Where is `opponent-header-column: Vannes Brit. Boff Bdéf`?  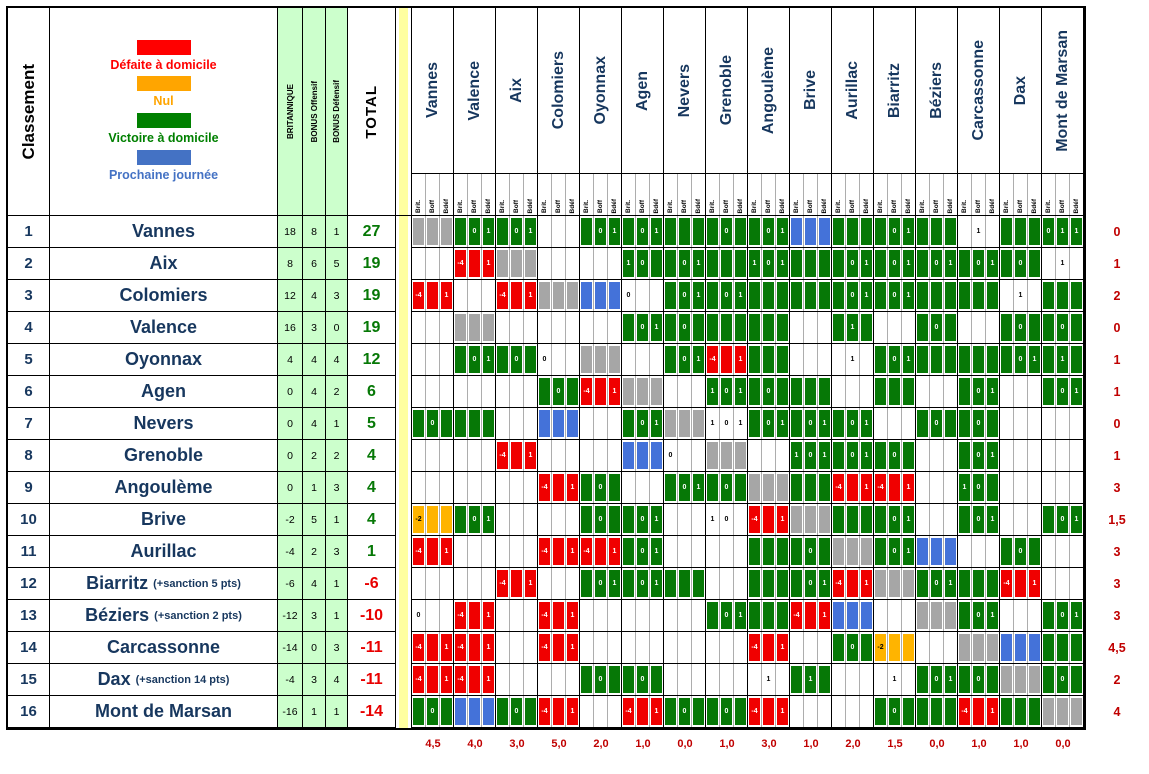
opponent-header-column: Vannes Brit. Boff Bdéf is located at coordinates (433, 111).